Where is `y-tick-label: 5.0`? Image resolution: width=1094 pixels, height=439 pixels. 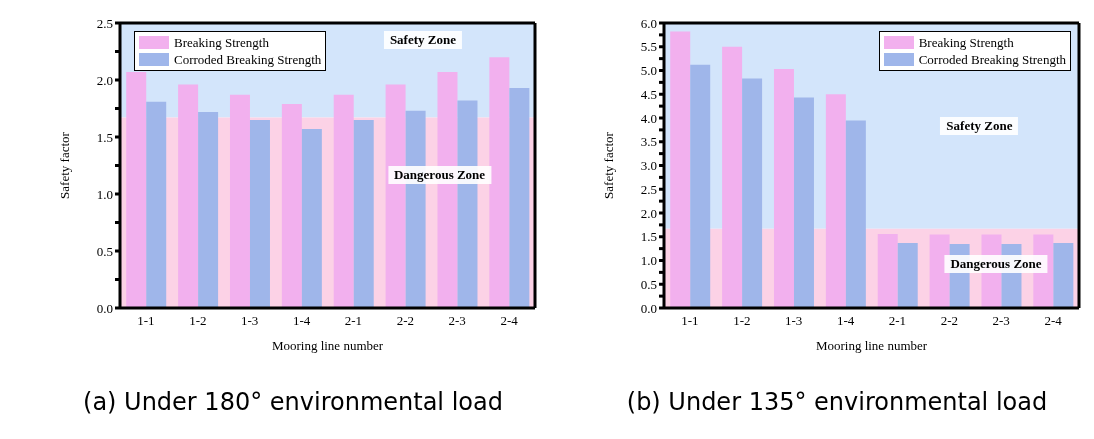 y-tick-label: 5.0 is located at coordinates (648, 71).